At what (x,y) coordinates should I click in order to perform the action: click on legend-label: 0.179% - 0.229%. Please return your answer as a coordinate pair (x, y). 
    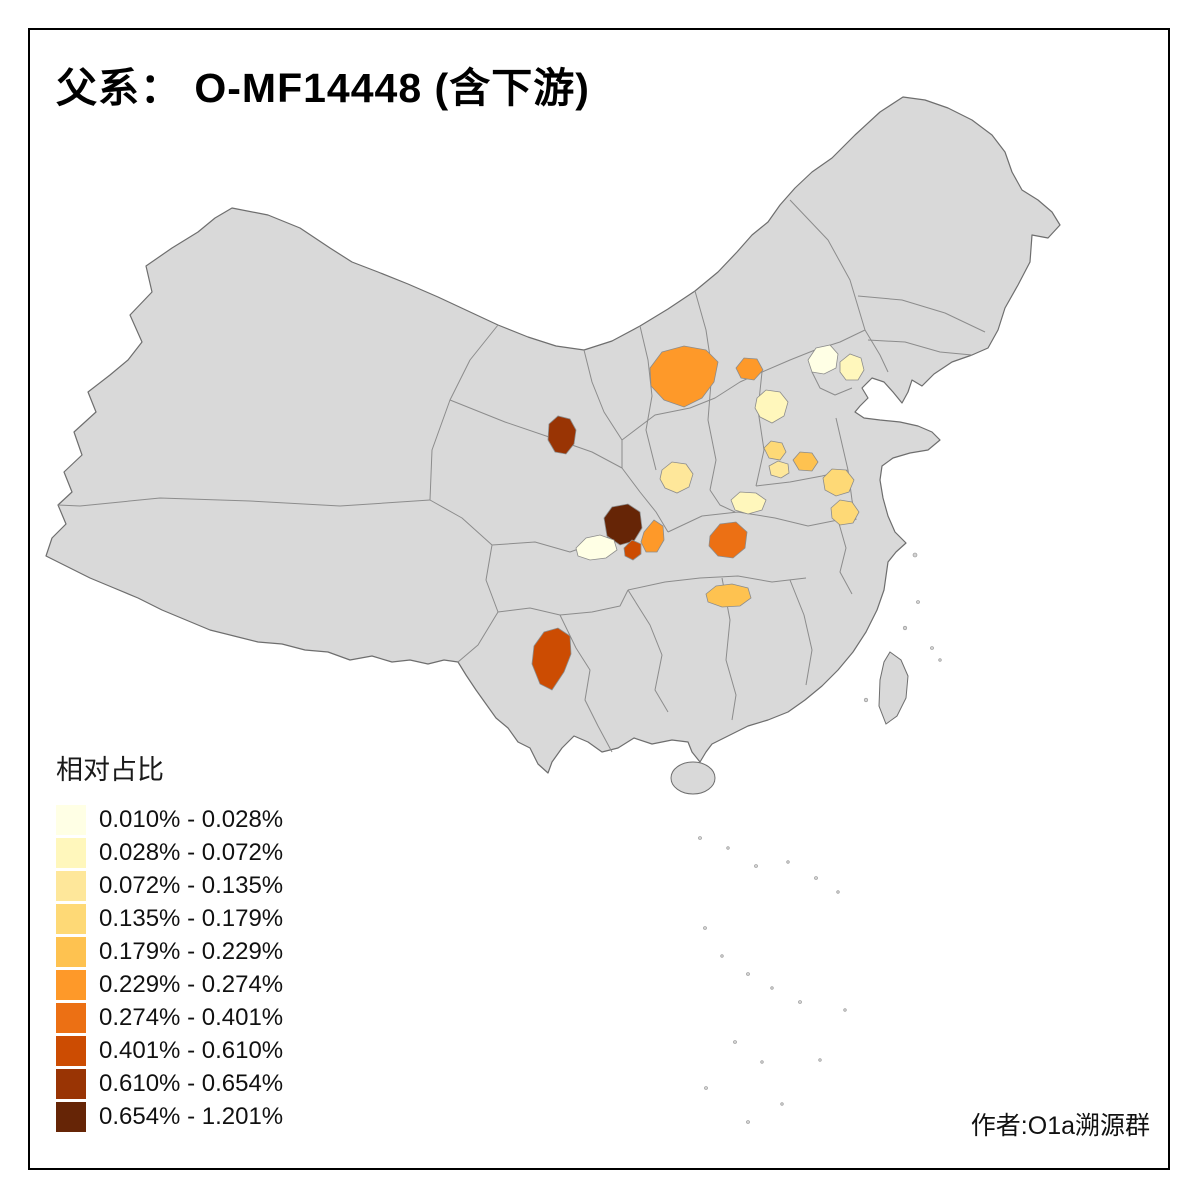
    Looking at the image, I should click on (191, 951).